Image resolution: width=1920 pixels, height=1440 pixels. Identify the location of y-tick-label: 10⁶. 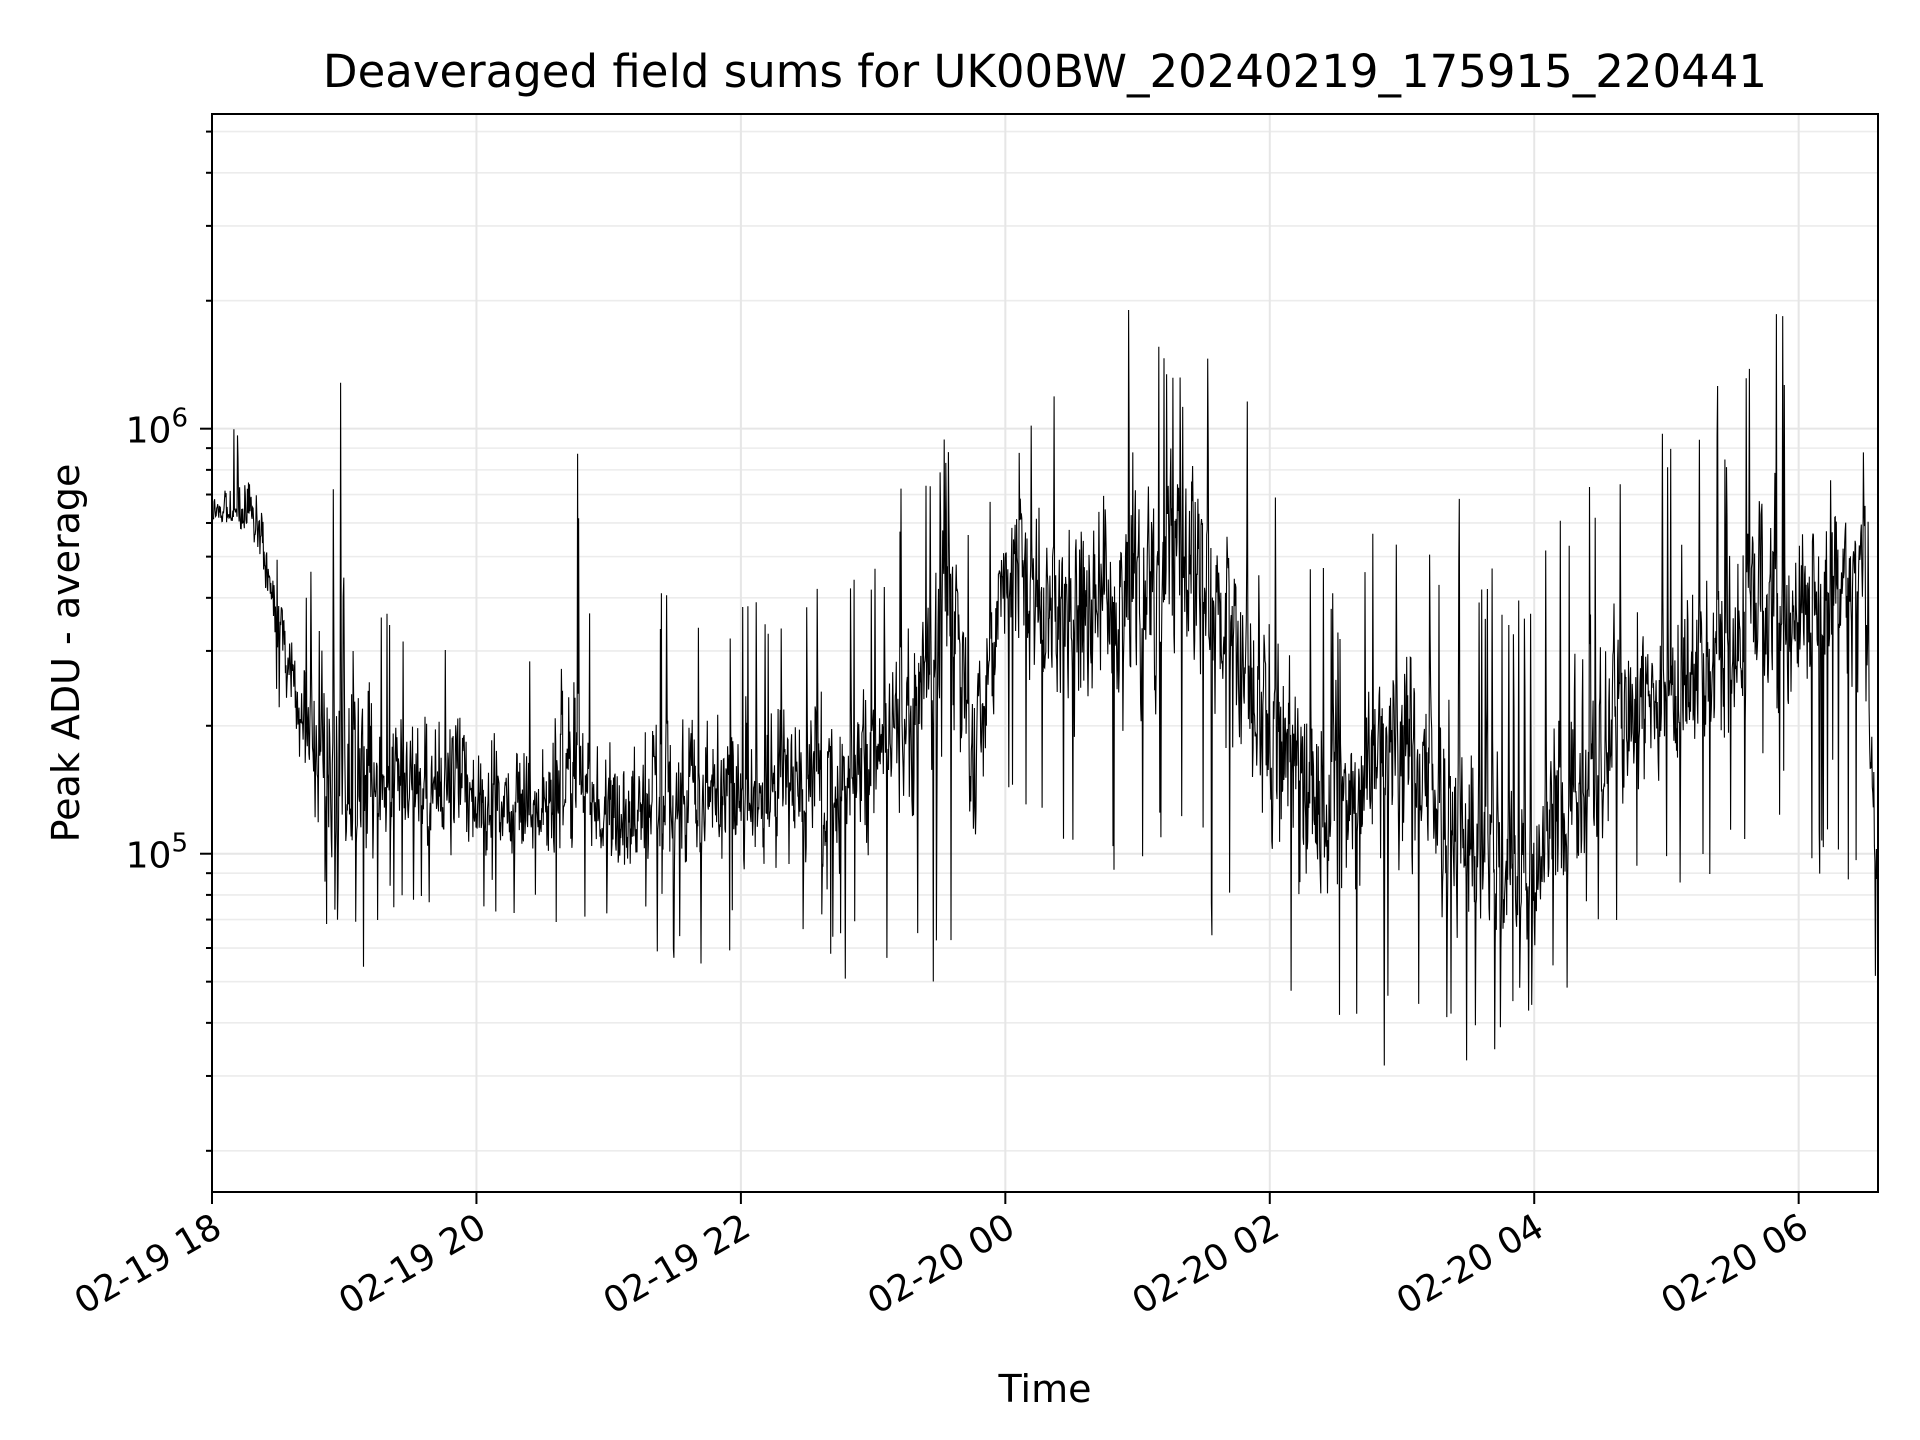
(157, 428).